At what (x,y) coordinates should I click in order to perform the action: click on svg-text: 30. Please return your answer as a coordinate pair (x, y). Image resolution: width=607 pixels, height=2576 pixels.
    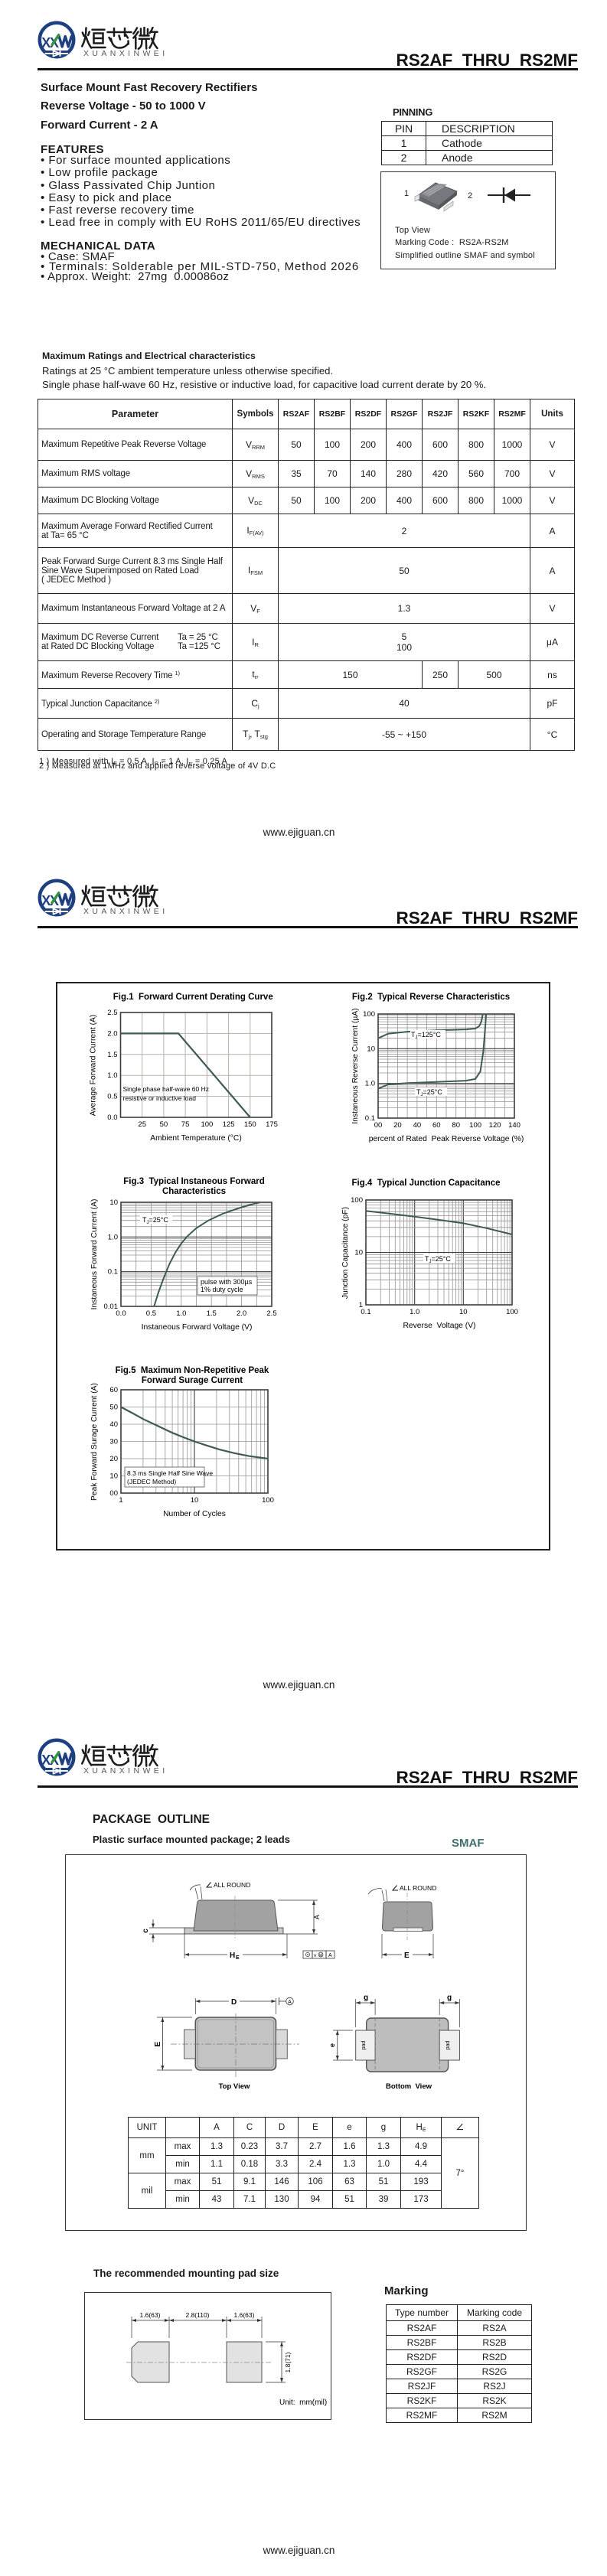
    Looking at the image, I should click on (114, 1442).